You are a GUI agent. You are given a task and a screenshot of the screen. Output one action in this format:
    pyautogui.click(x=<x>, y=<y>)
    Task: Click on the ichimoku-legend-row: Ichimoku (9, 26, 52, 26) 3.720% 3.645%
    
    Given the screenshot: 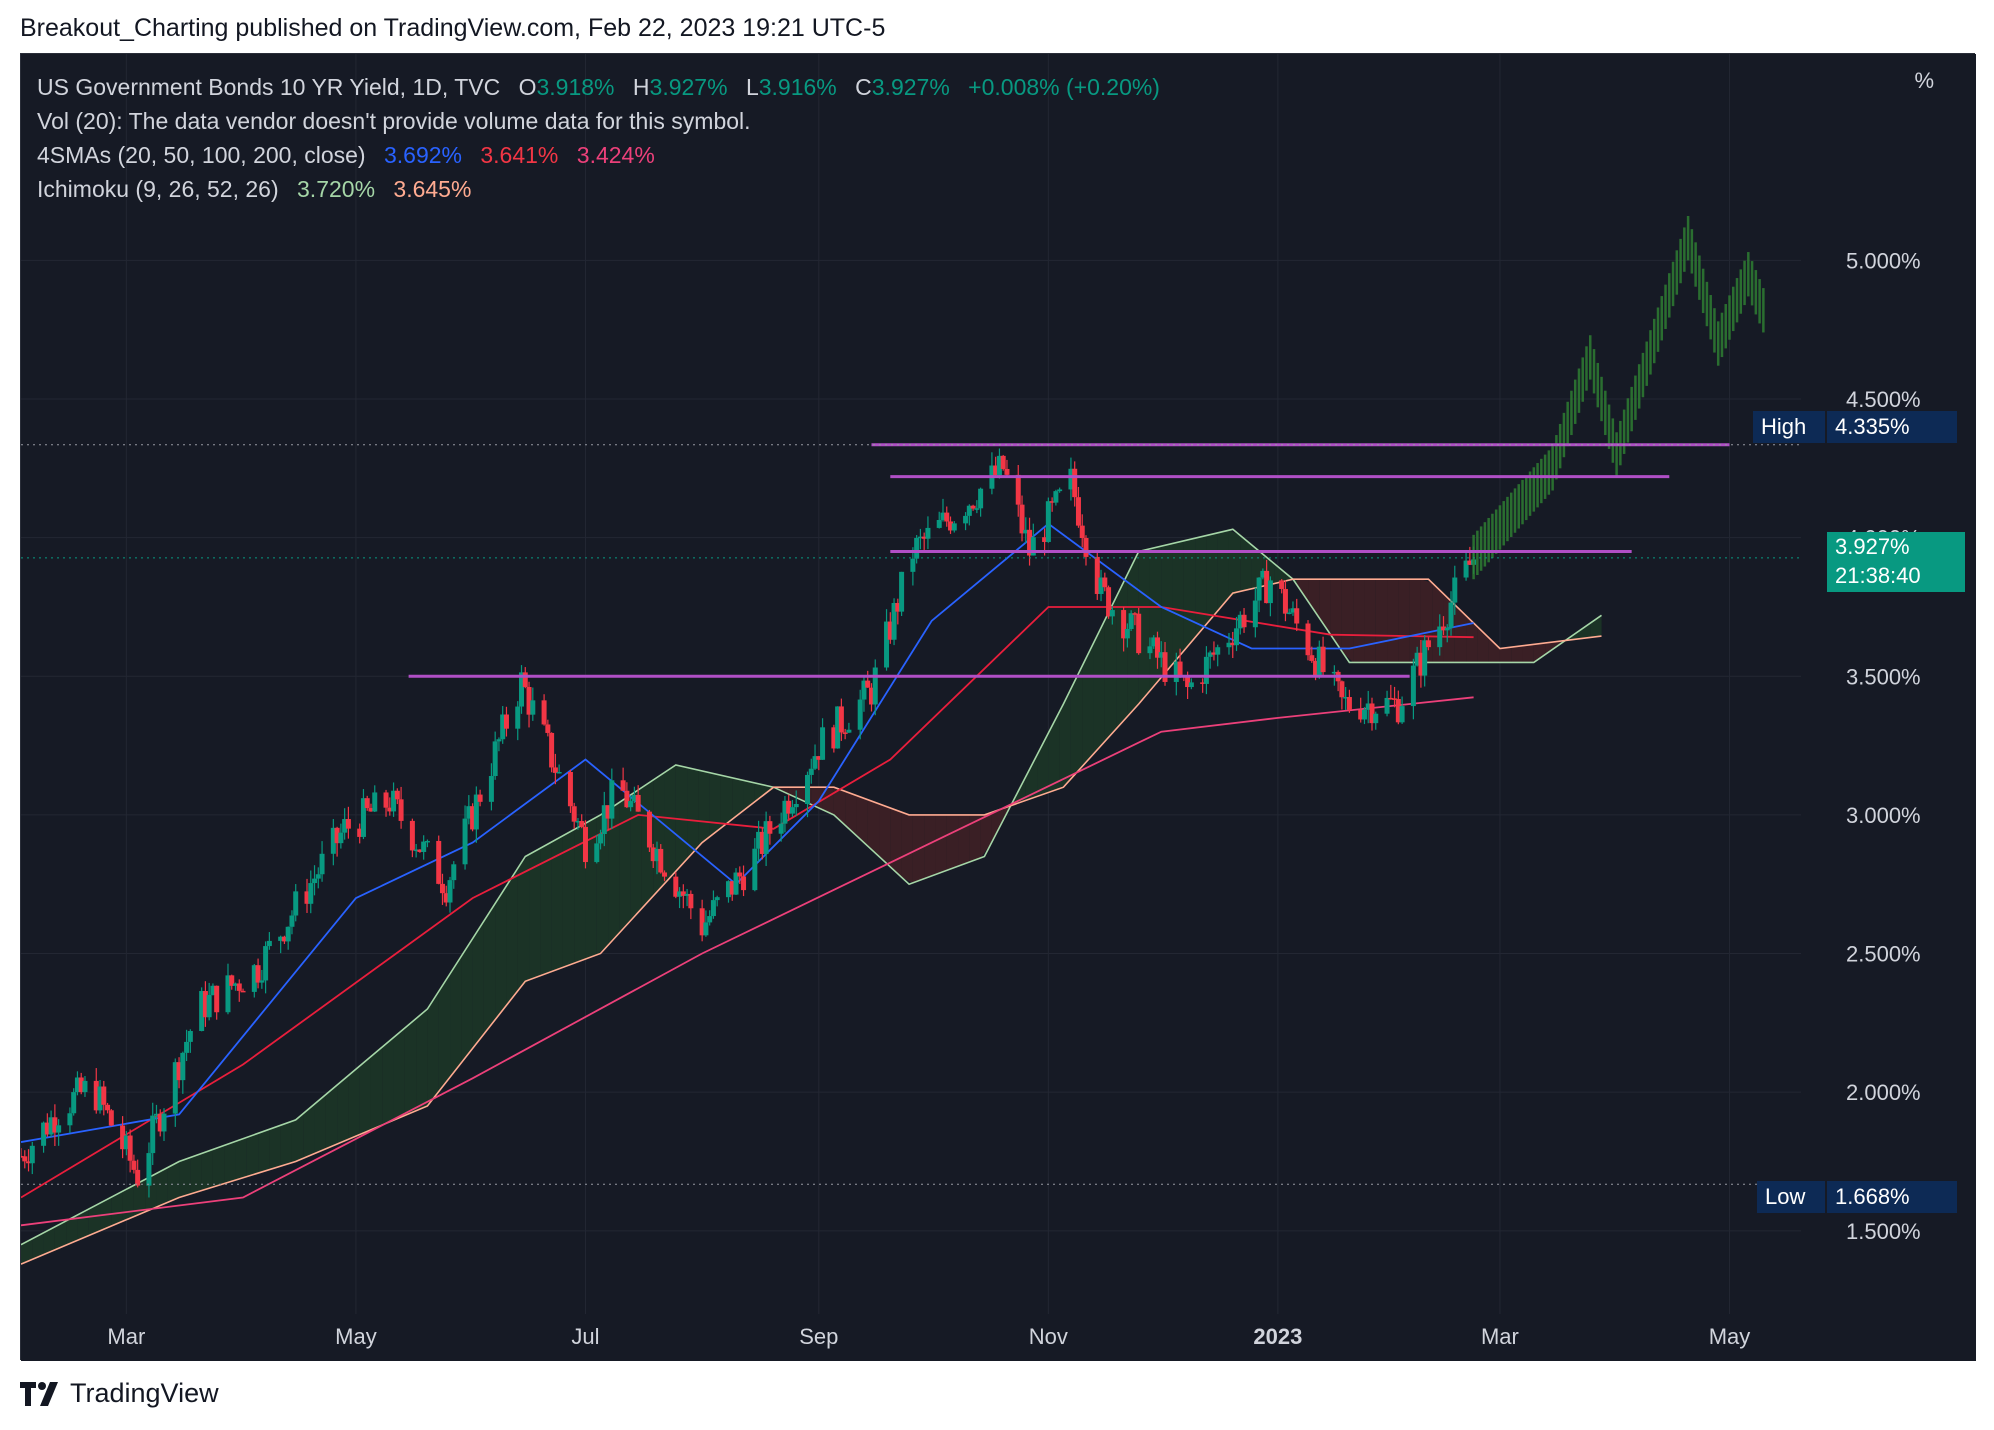 What is the action you would take?
    pyautogui.click(x=598, y=189)
    